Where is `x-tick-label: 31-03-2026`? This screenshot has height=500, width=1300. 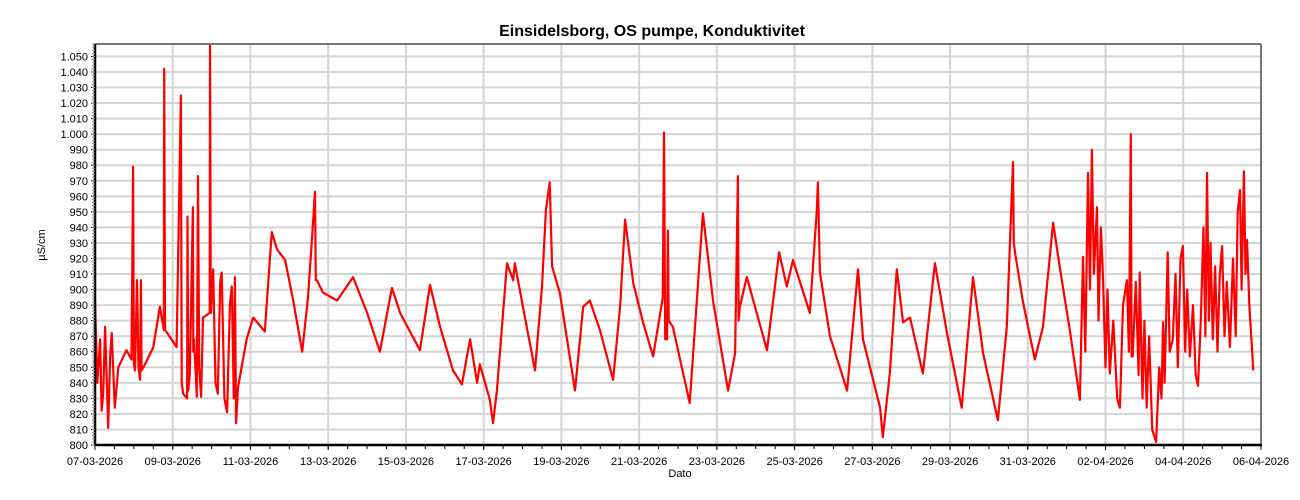 x-tick-label: 31-03-2026 is located at coordinates (1028, 462).